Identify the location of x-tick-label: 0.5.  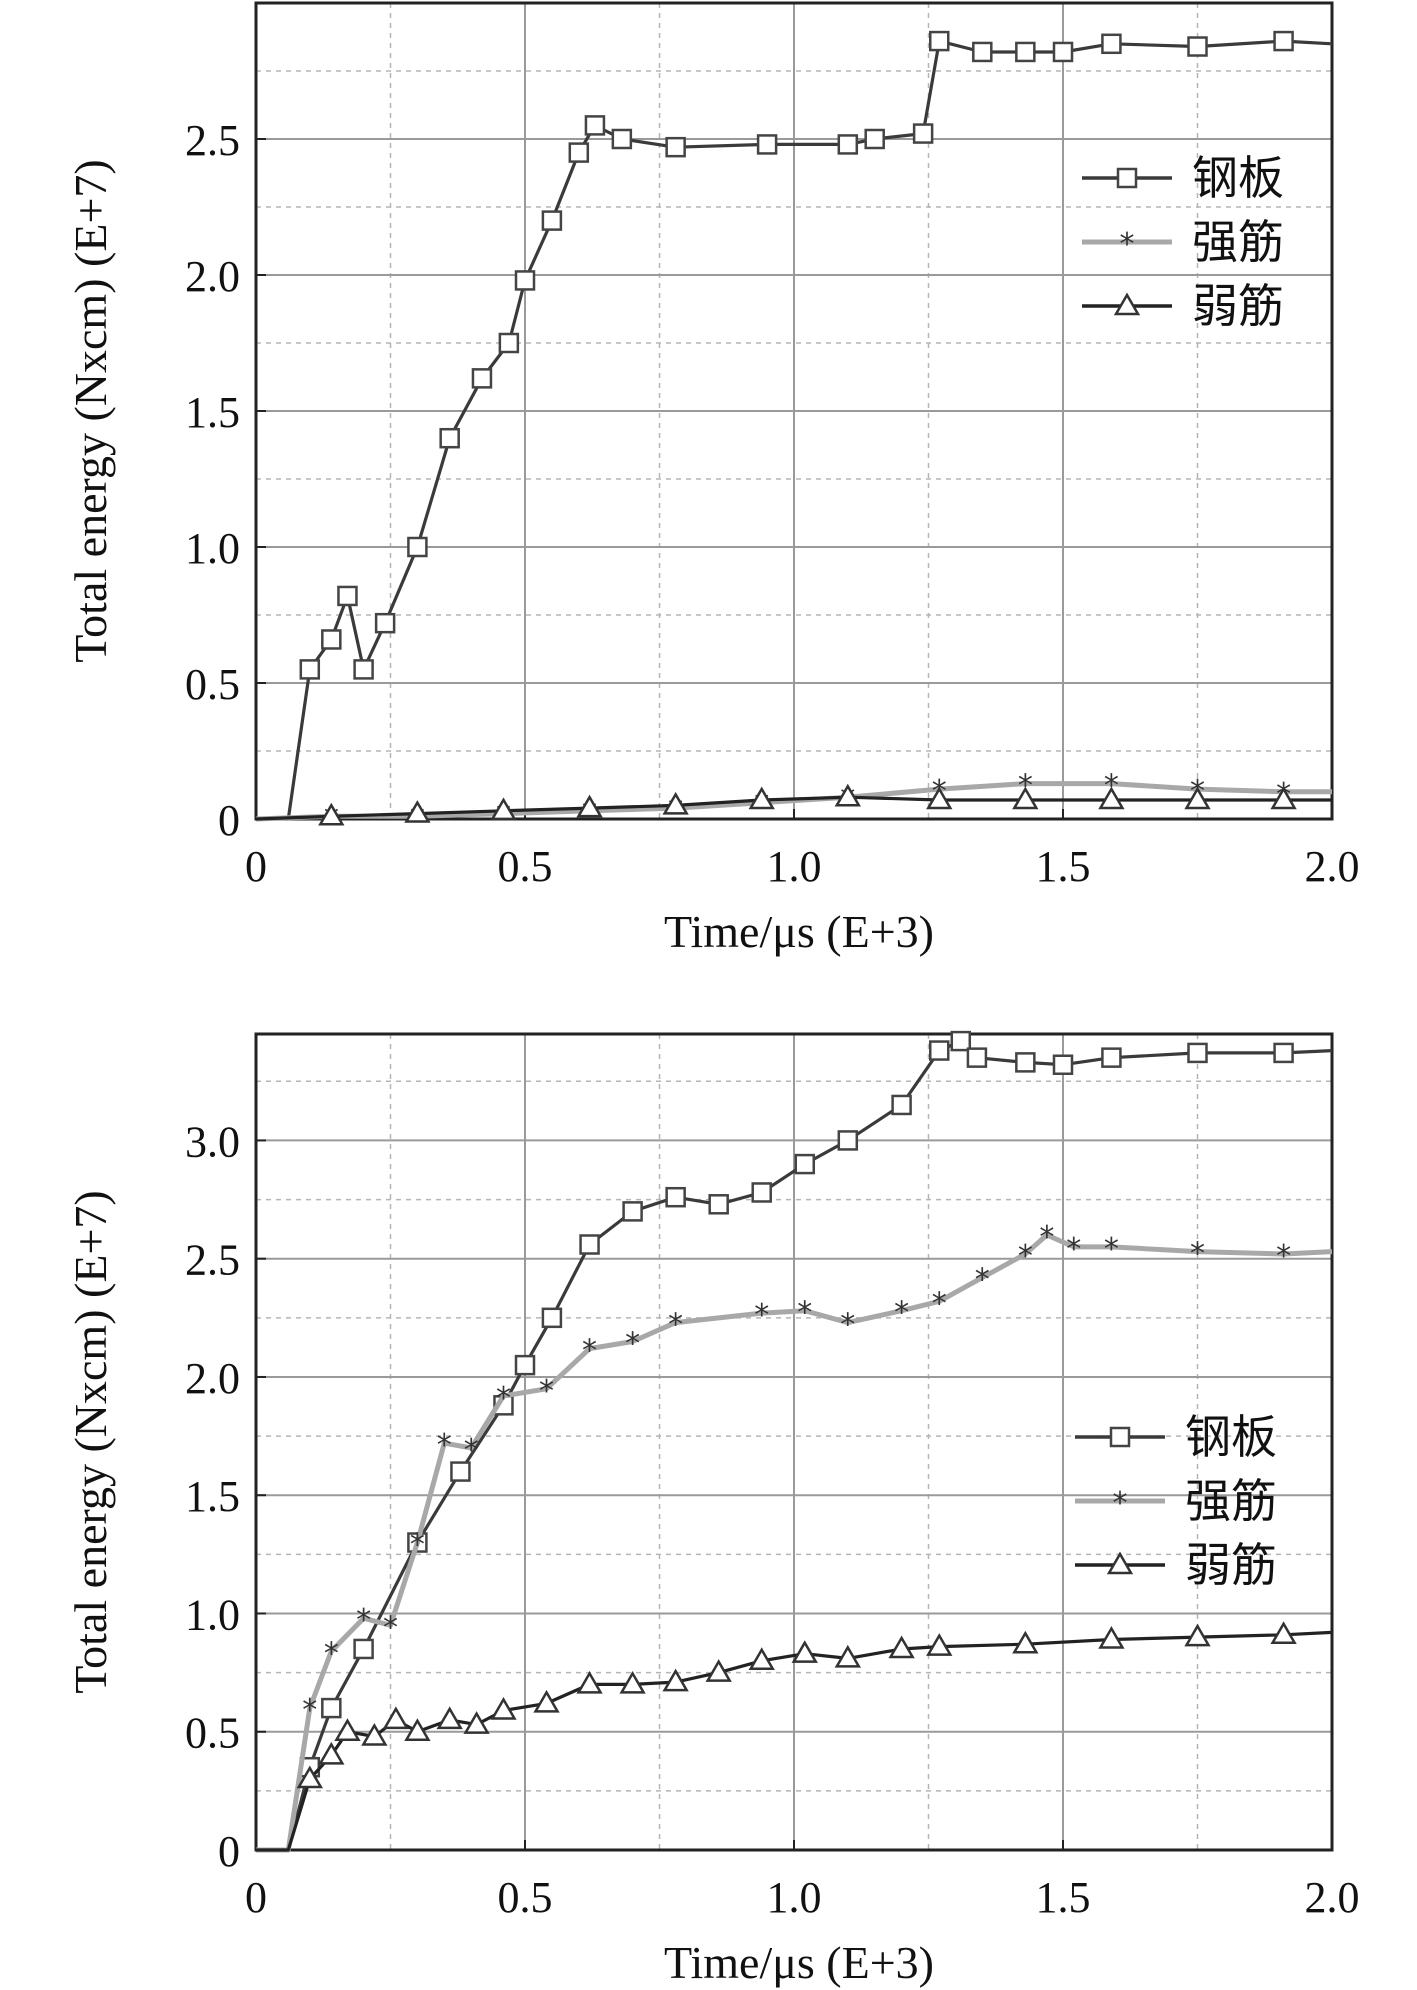
(525, 1897).